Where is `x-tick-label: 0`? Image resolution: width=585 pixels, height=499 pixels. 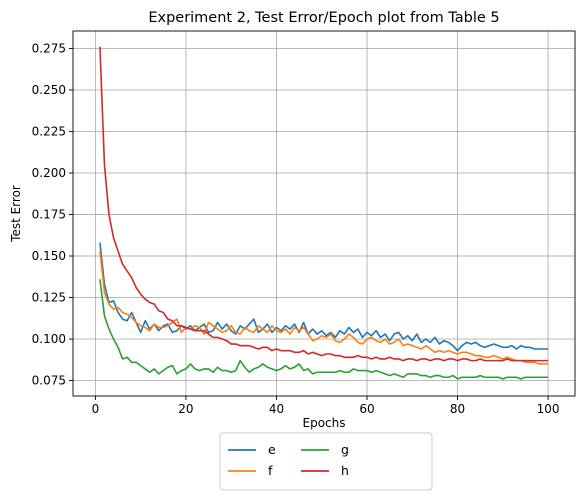
x-tick-label: 0 is located at coordinates (96, 409).